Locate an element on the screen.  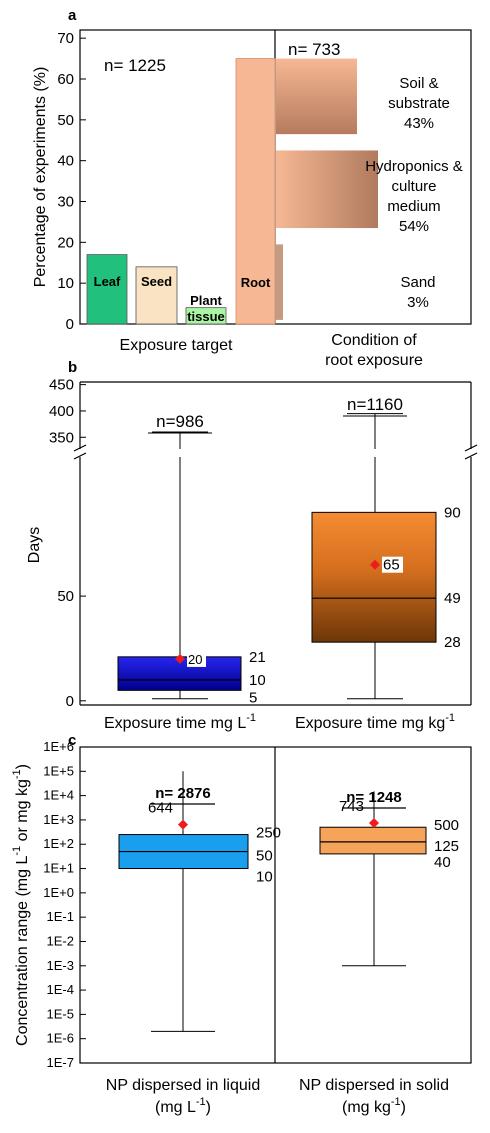
q1-label: 40 is located at coordinates (442, 862).